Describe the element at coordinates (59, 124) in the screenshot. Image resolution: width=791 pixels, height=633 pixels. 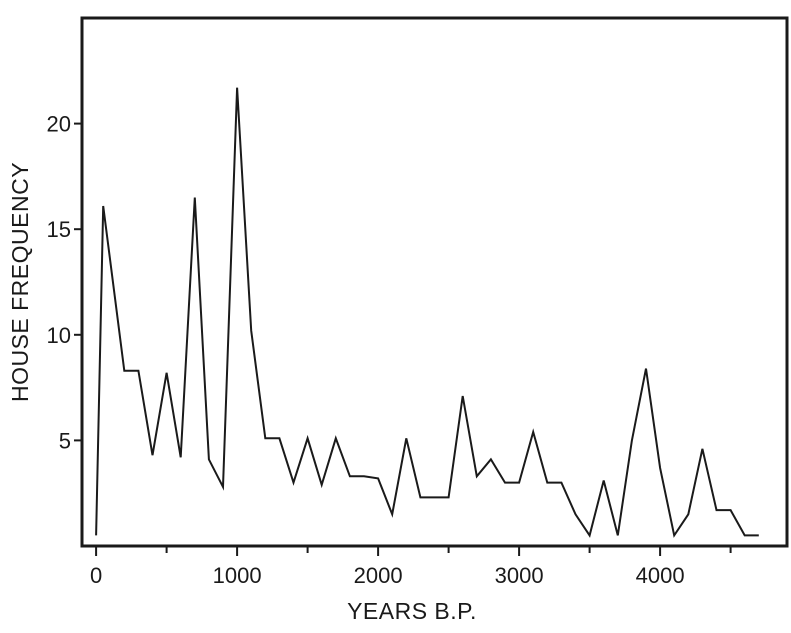
I see `y-tick-label: 20` at that location.